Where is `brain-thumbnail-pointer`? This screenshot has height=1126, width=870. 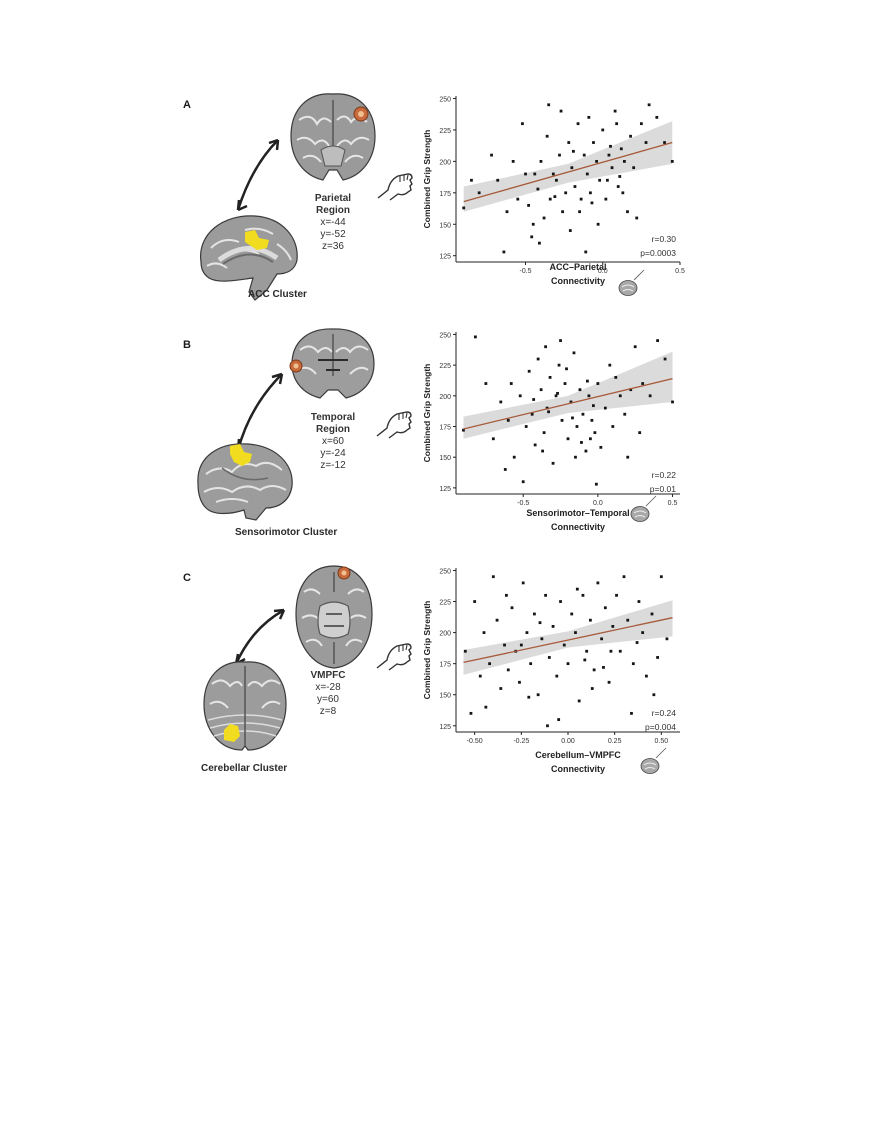
brain-thumbnail-pointer is located at coordinates (639, 275).